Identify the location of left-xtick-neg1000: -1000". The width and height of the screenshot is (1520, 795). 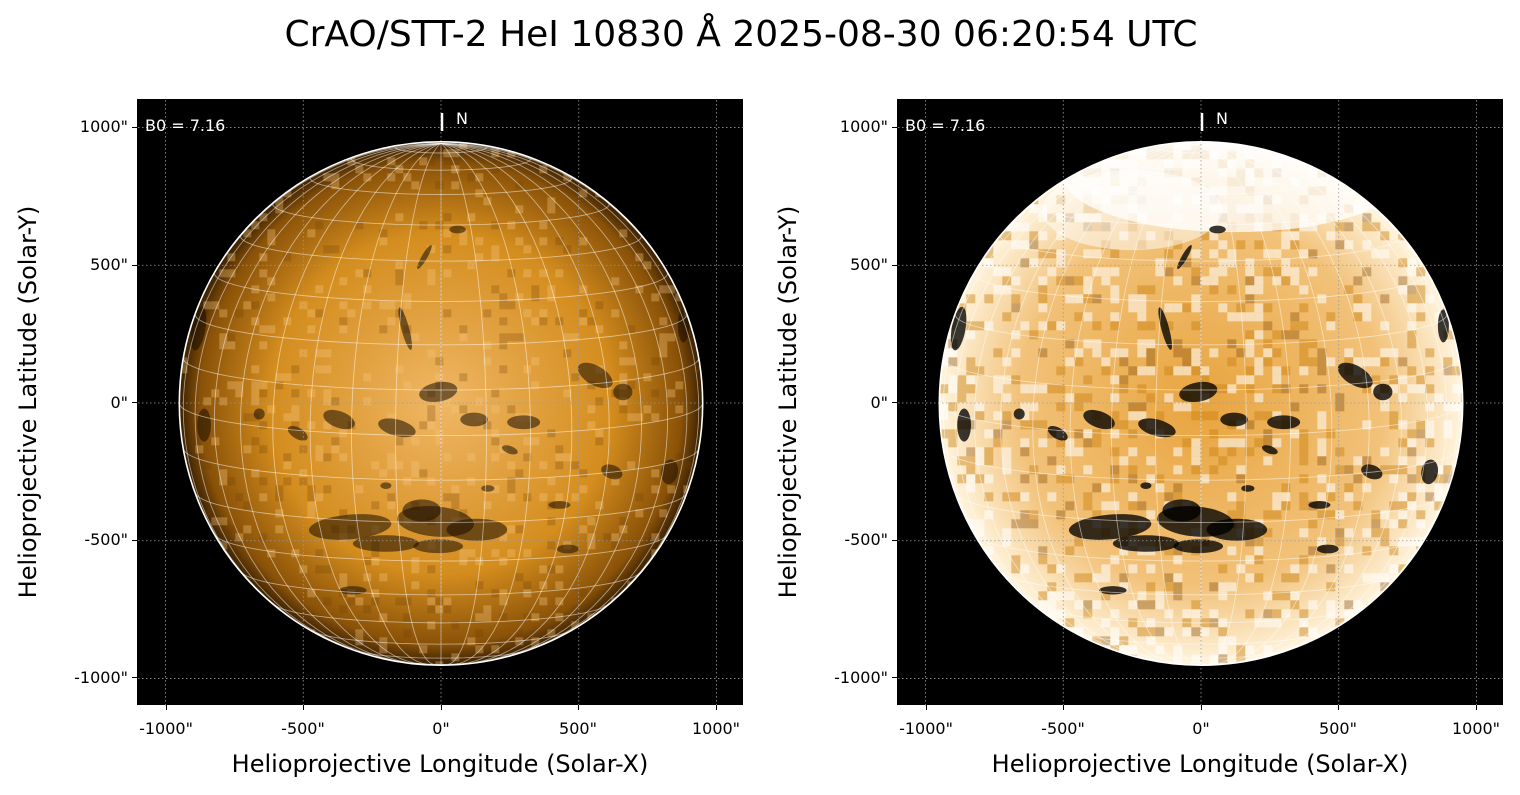
(166, 728).